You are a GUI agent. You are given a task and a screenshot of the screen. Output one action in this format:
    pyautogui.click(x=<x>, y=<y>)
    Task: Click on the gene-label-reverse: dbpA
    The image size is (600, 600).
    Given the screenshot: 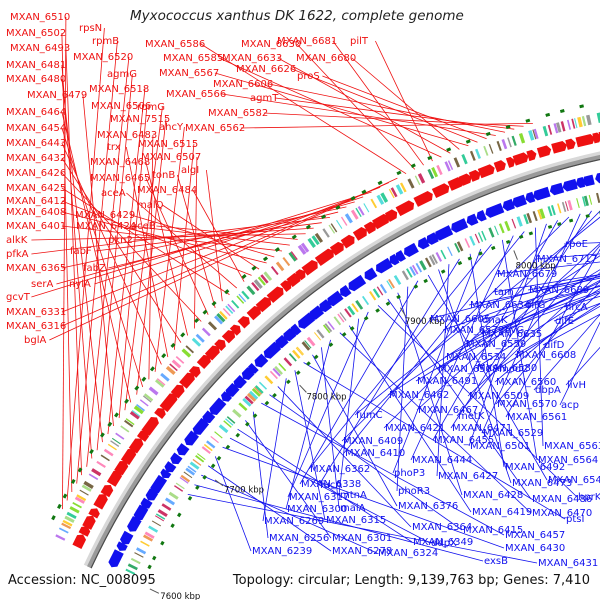 What is the action you would take?
    pyautogui.click(x=548, y=390)
    